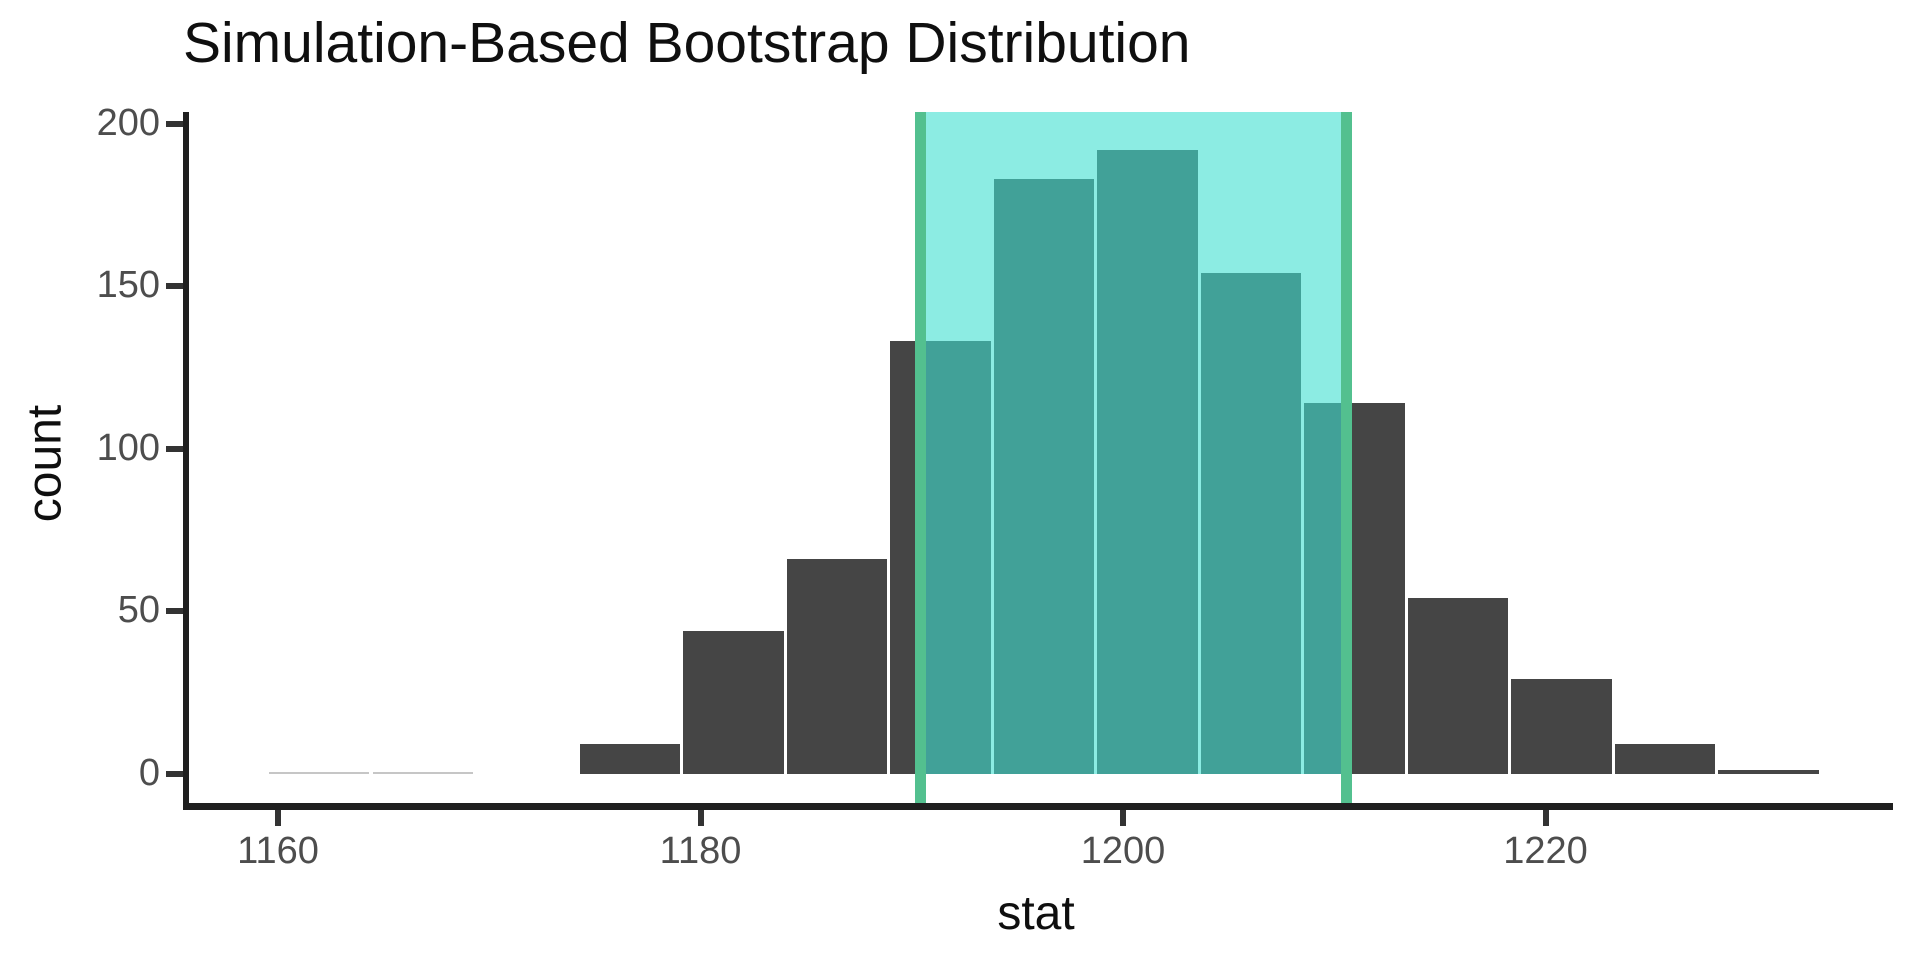 The width and height of the screenshot is (1920, 960). Describe the element at coordinates (1347, 459) in the screenshot. I see `ci-upper-line` at that location.